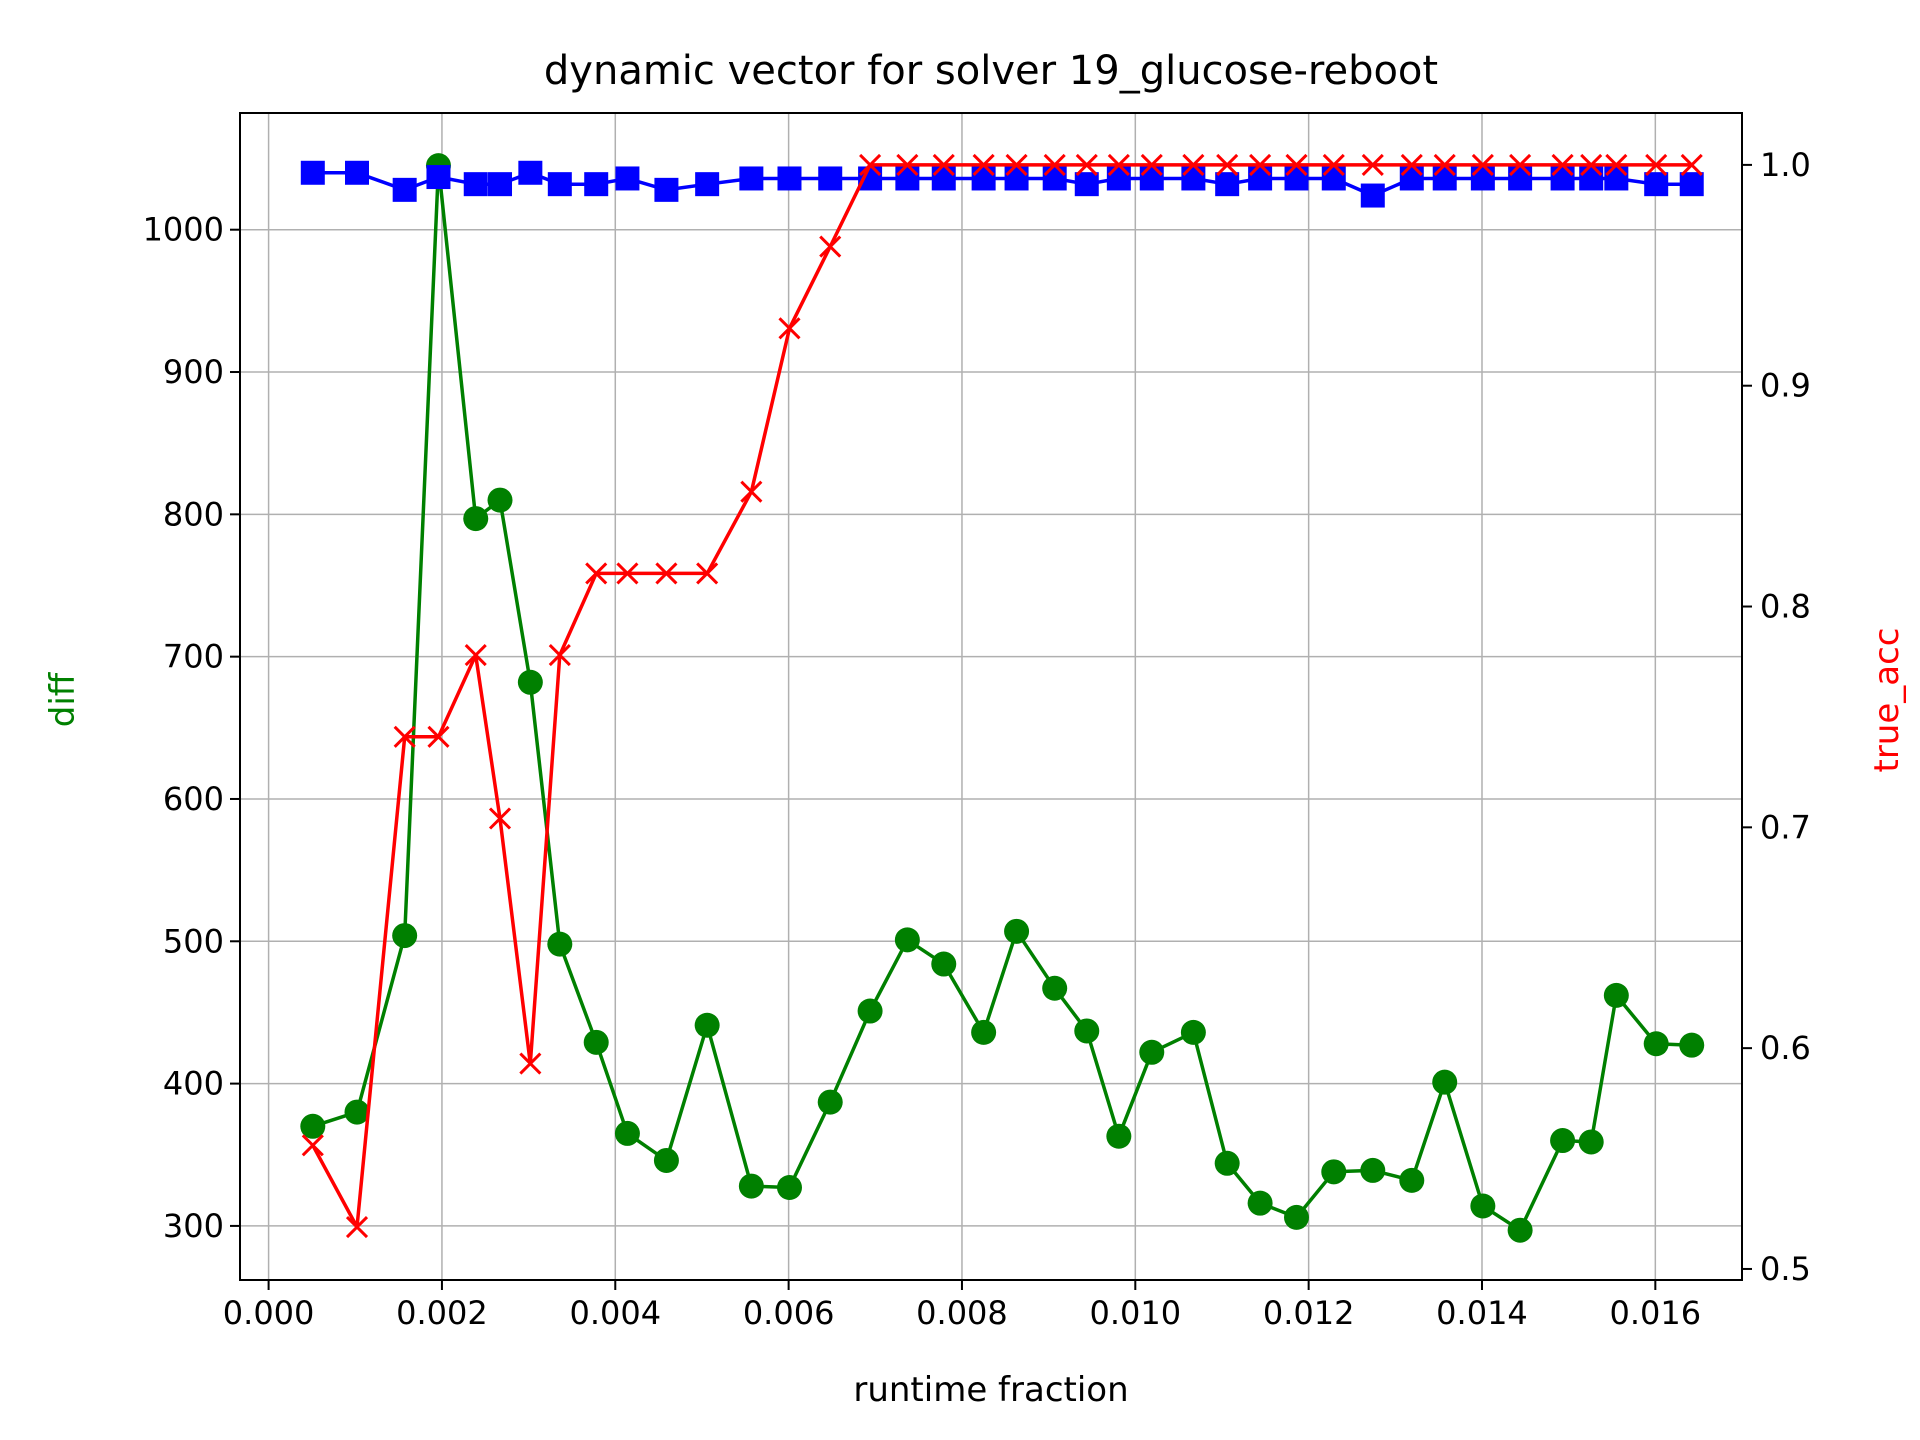 The width and height of the screenshot is (1920, 1440). Describe the element at coordinates (1887, 700) in the screenshot. I see `y-axis-right-label: true_acc` at that location.